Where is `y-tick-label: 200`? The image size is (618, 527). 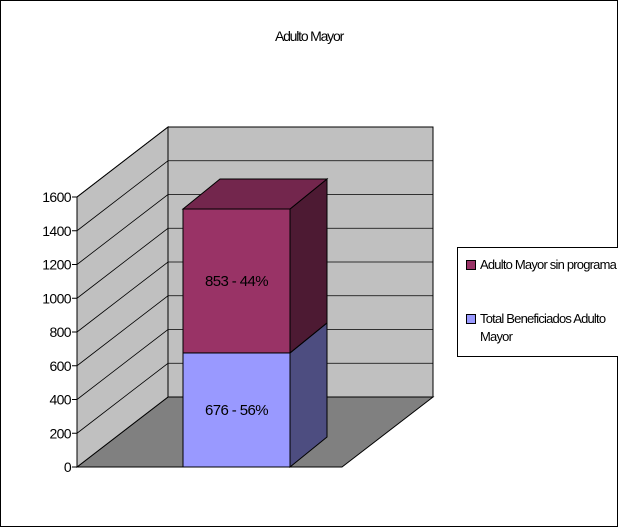 y-tick-label: 200 is located at coordinates (60, 433).